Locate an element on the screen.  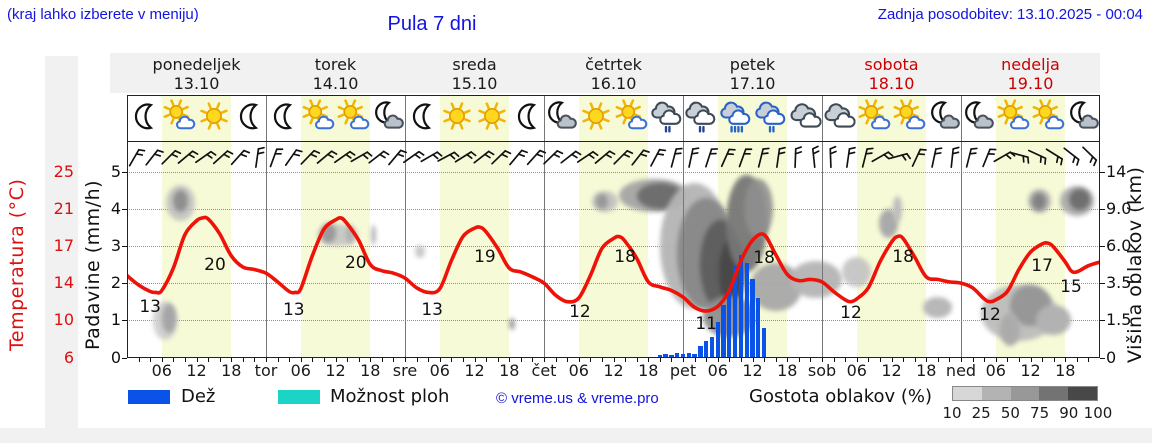
density-tick-label: 100 is located at coordinates (1098, 413).